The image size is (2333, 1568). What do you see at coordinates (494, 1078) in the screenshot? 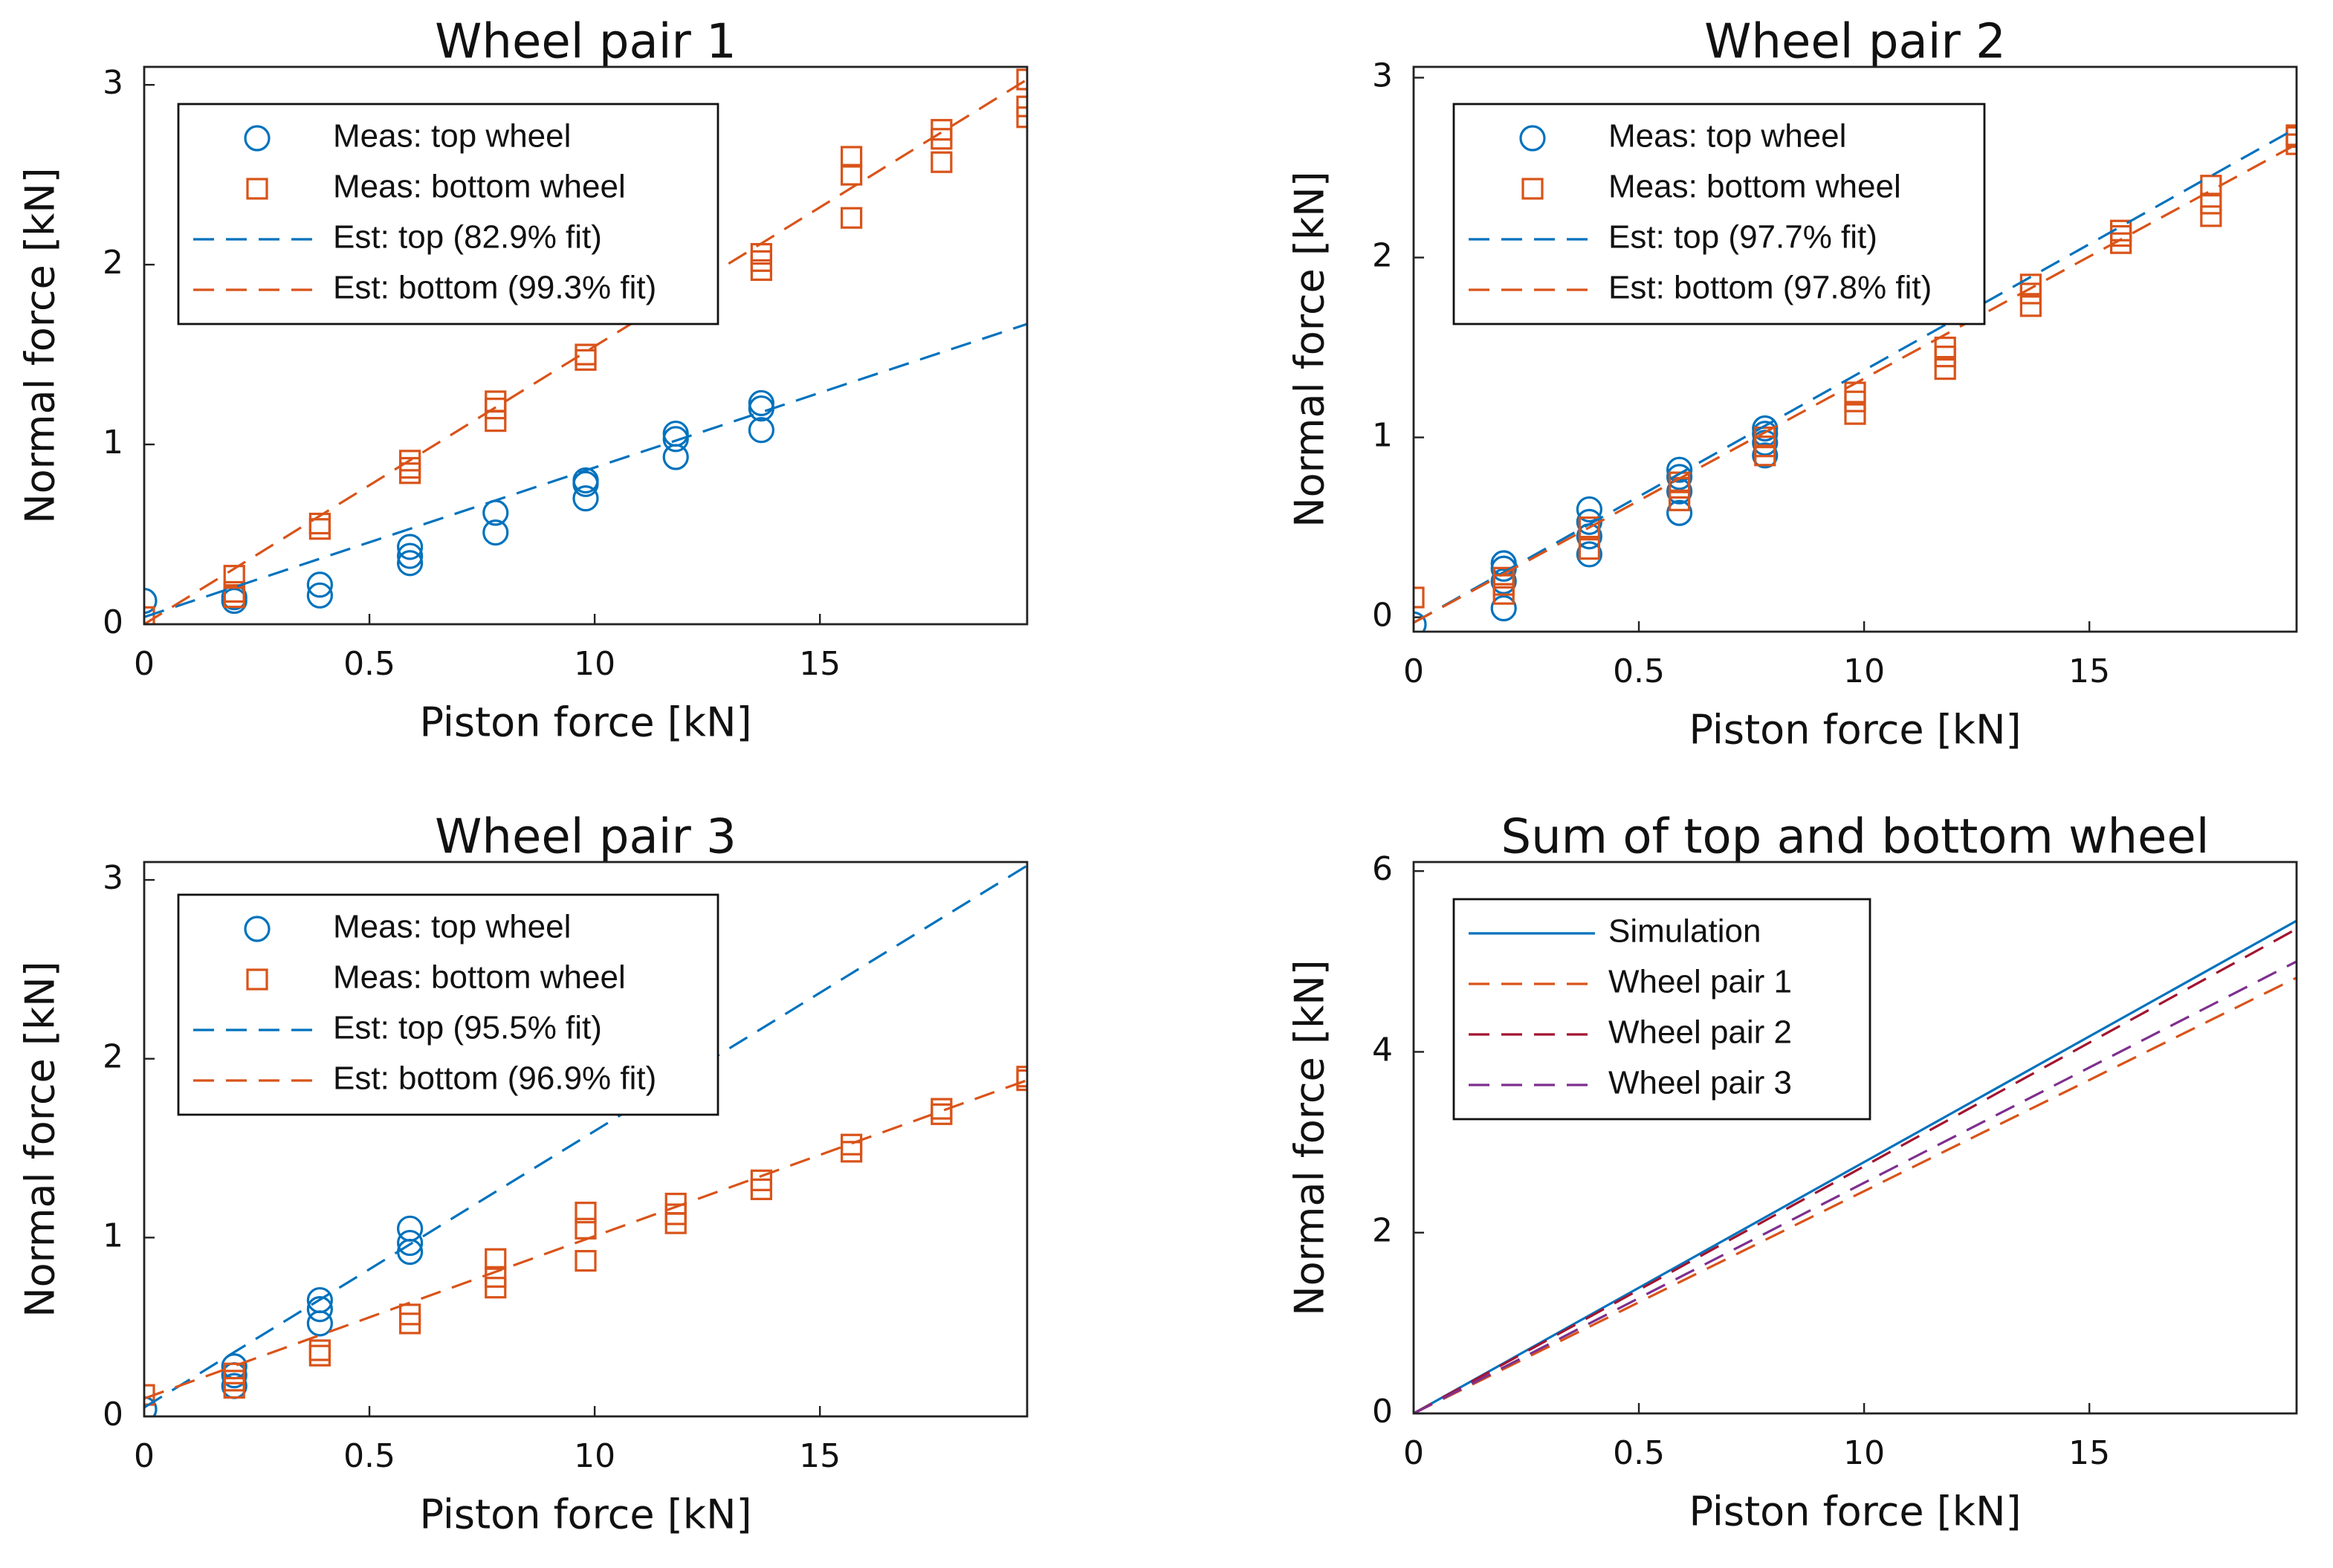
I see `legend-label: Est: bottom (96.9% fit)` at bounding box center [494, 1078].